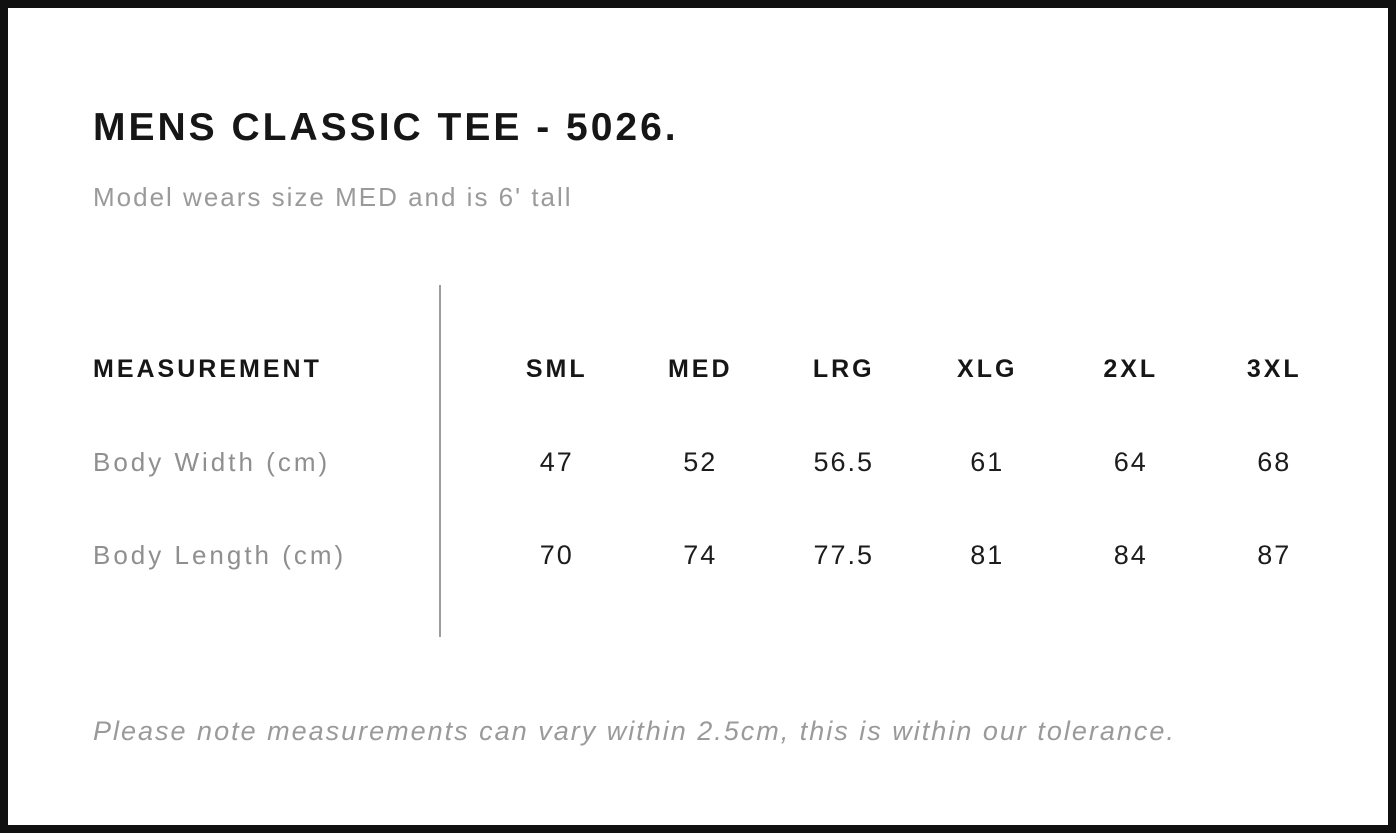 The width and height of the screenshot is (1396, 833). I want to click on column-header-measurement: MEASUREMENT, so click(207, 369).